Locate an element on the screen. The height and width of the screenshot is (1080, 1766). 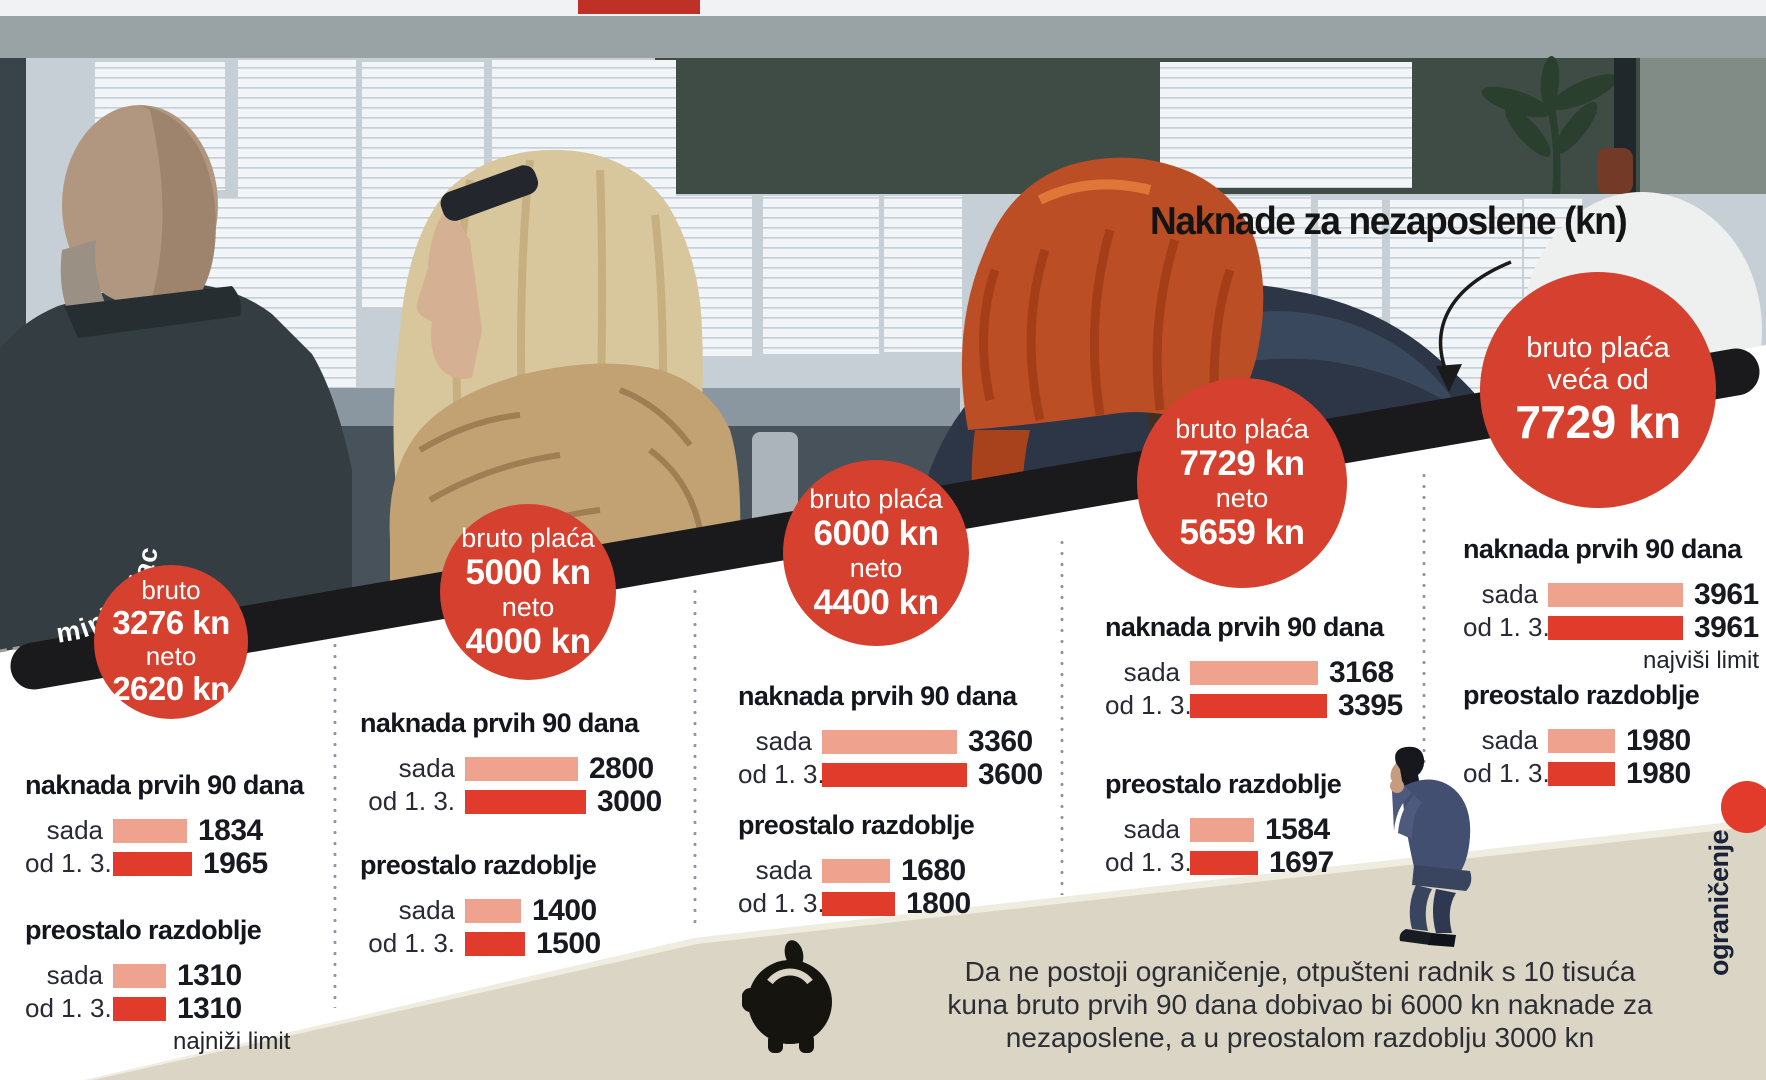
salary-line: 5000 kn is located at coordinates (528, 572).